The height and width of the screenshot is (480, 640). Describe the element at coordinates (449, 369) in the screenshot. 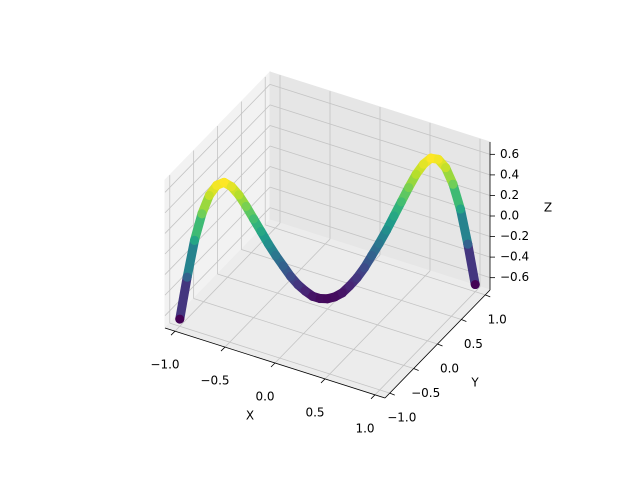

I see `y-tick-label: 0.0` at that location.